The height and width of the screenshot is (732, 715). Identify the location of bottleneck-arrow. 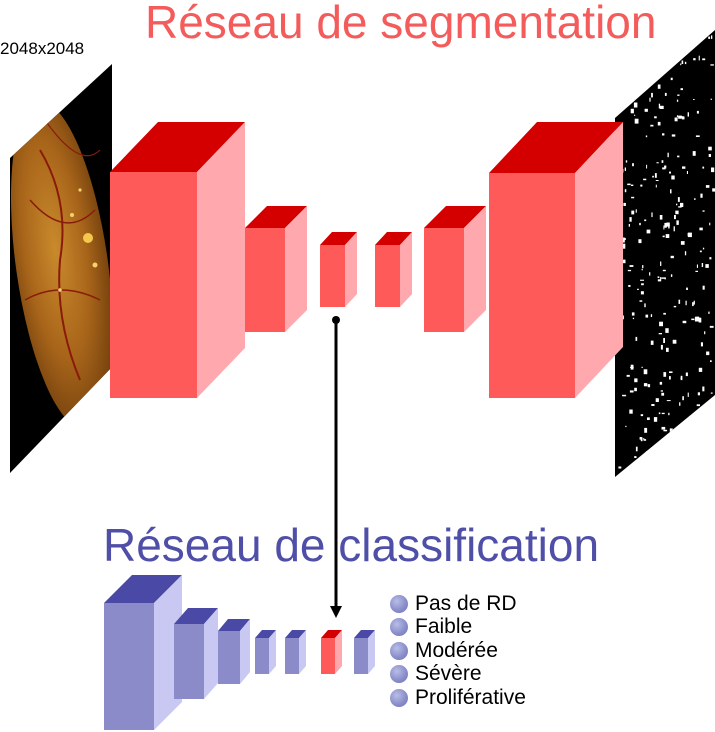
(336, 467).